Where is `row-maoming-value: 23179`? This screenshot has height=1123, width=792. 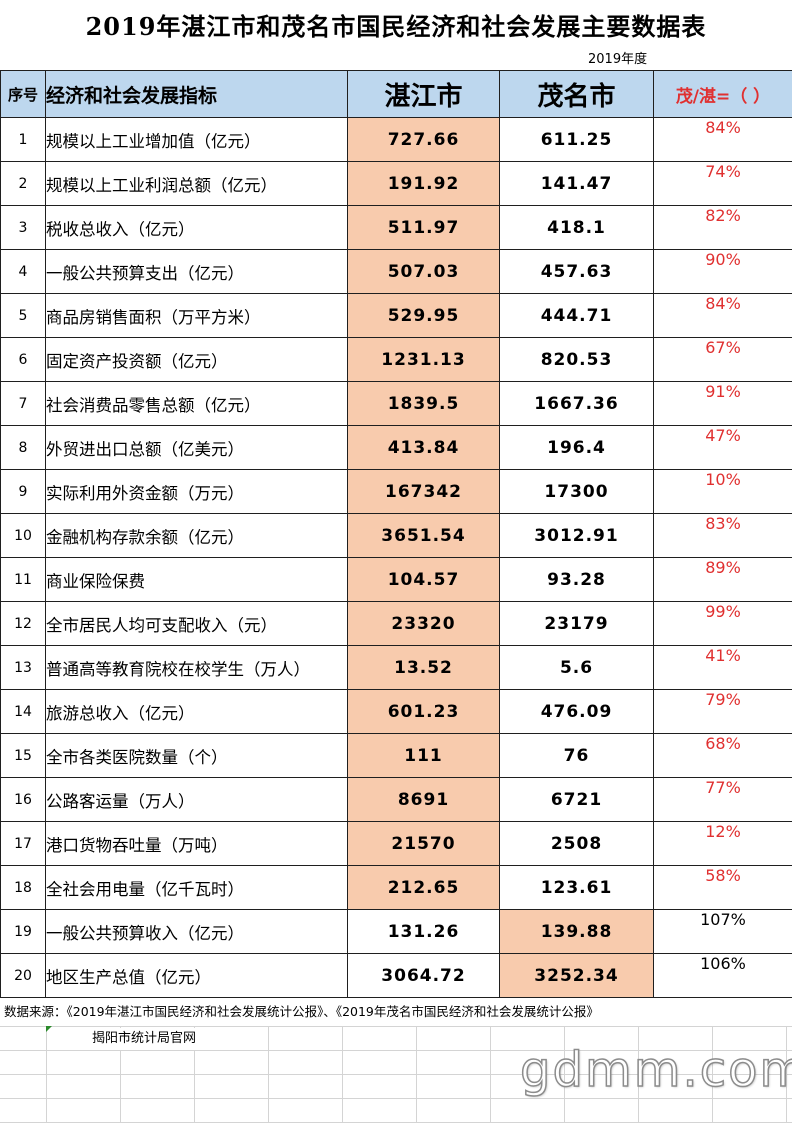 row-maoming-value: 23179 is located at coordinates (576, 623).